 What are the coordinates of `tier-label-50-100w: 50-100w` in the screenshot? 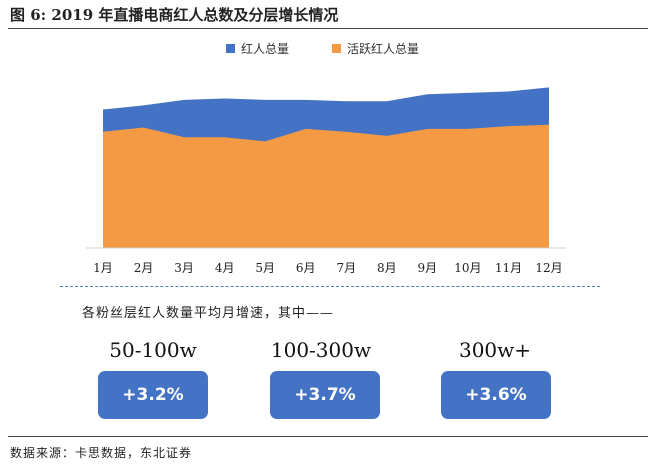 It's located at (153, 350).